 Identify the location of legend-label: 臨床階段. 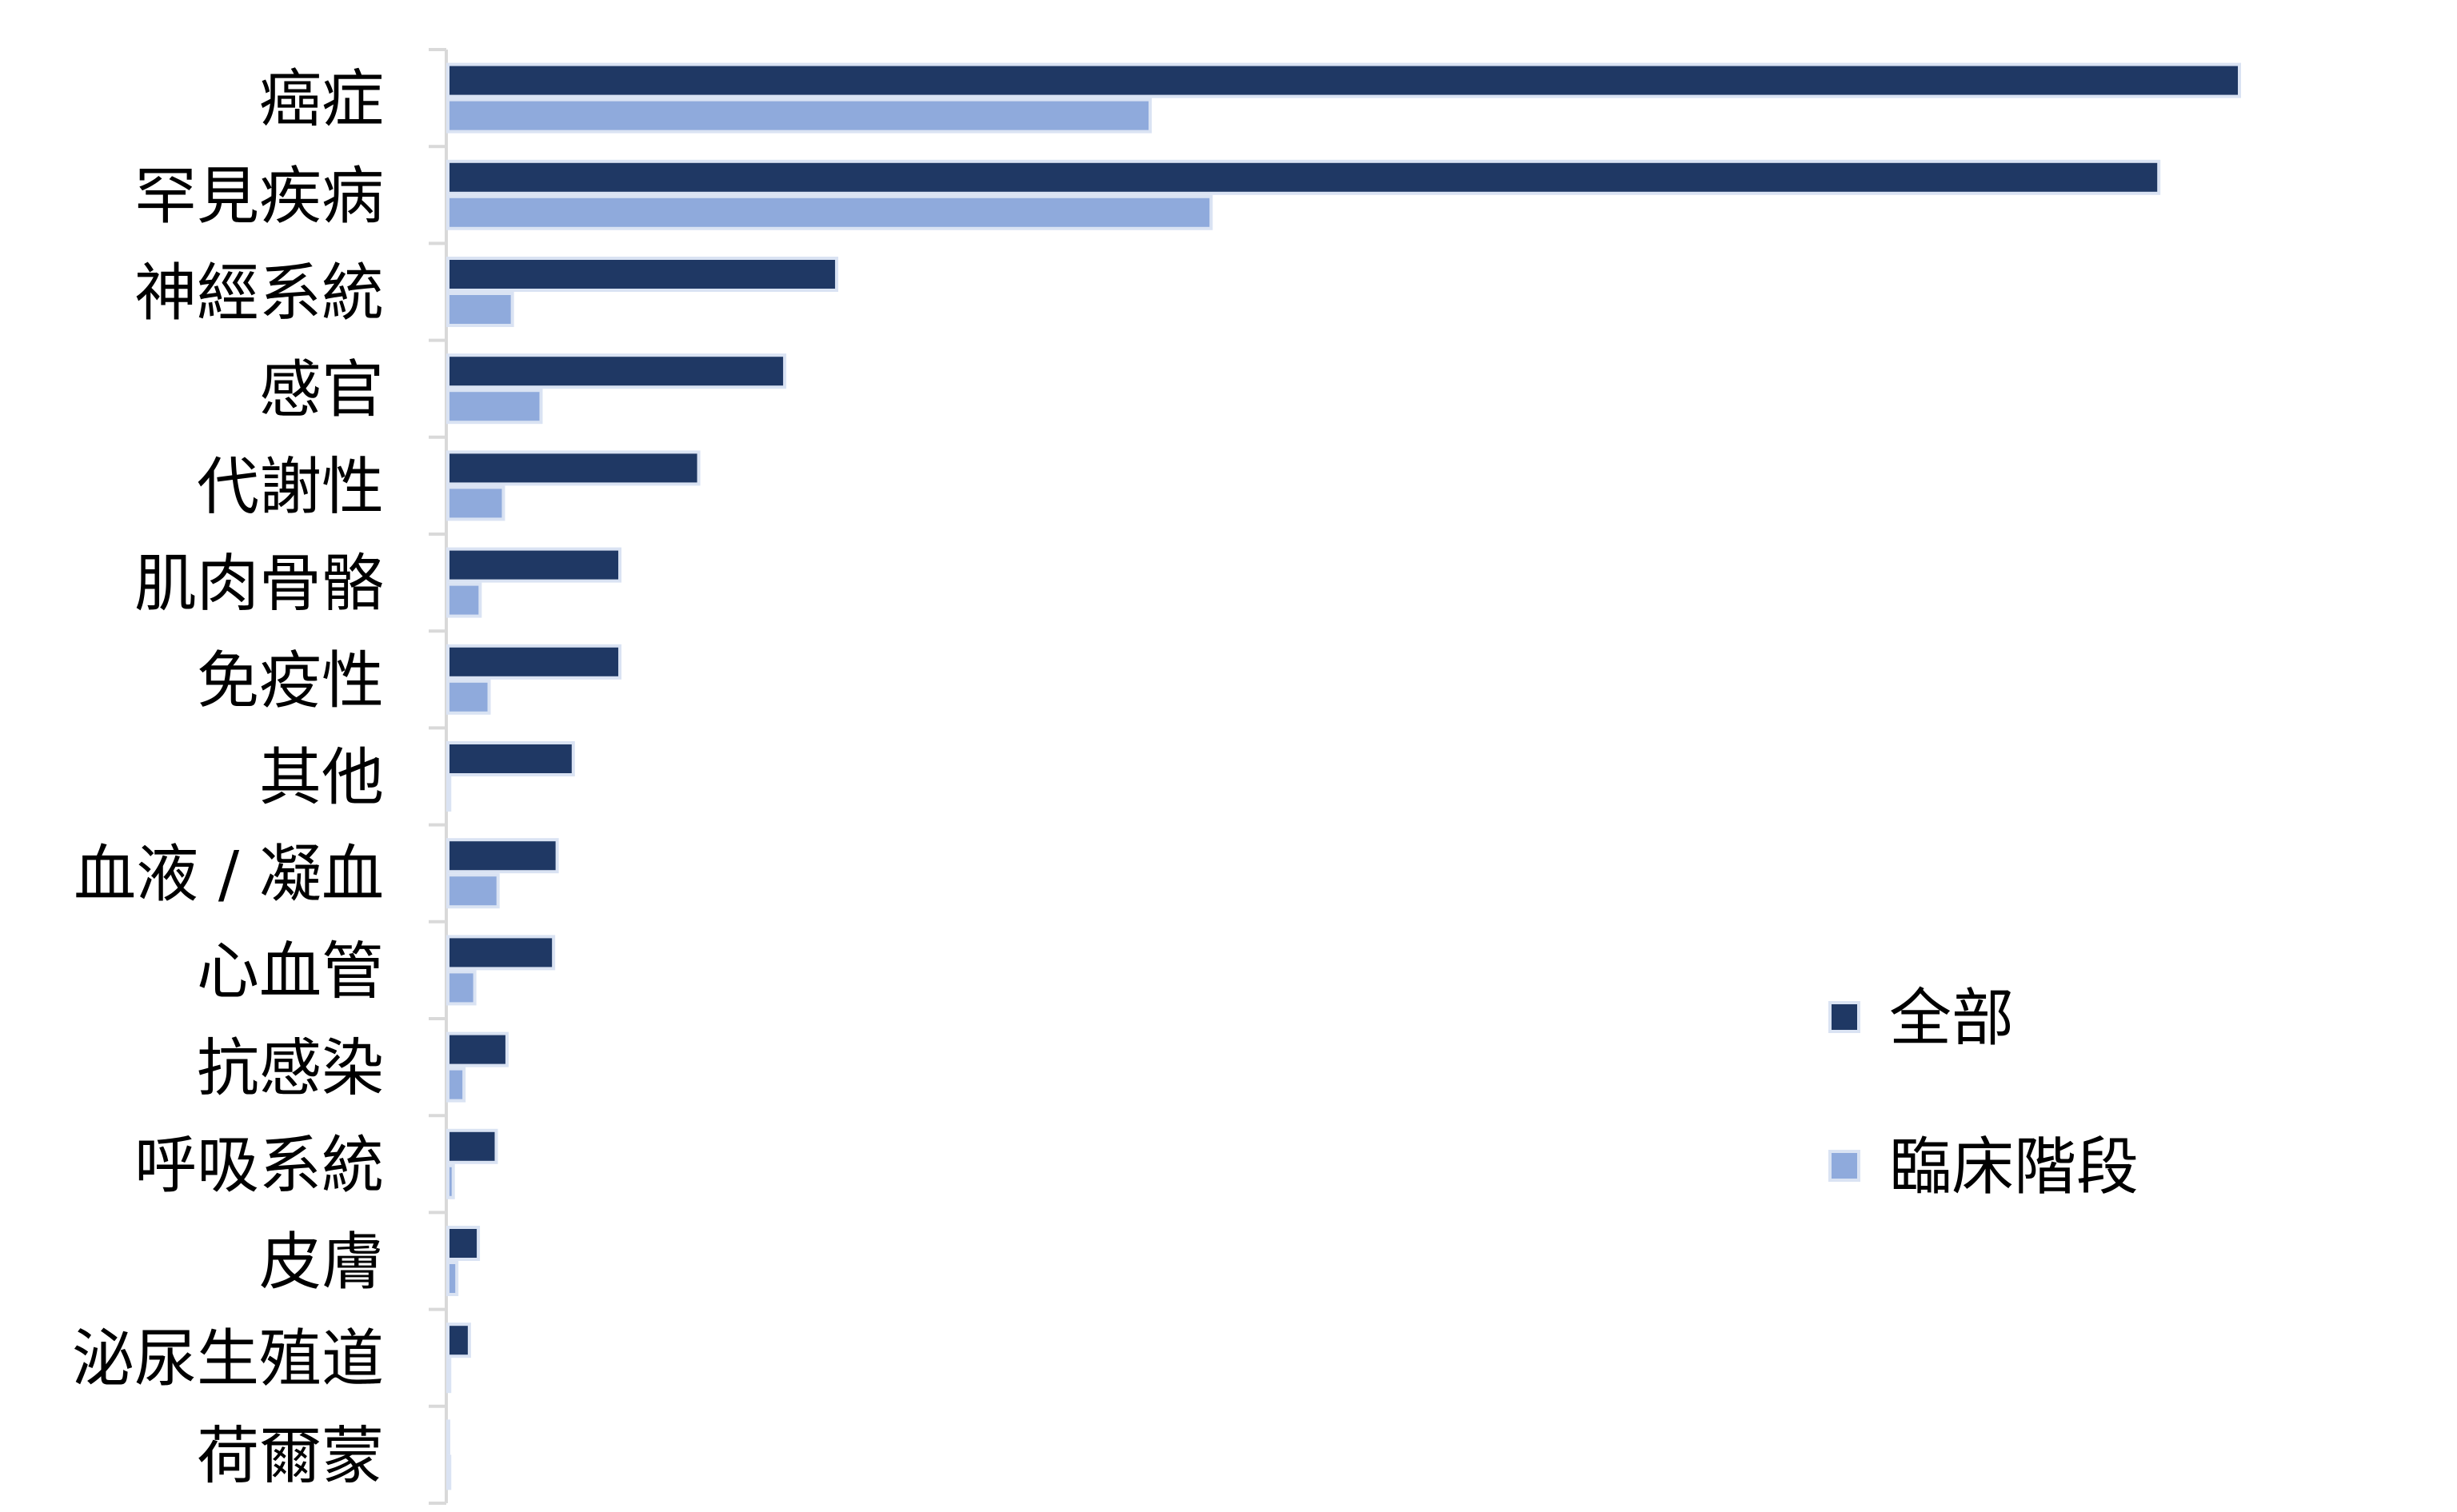
(2014, 1167).